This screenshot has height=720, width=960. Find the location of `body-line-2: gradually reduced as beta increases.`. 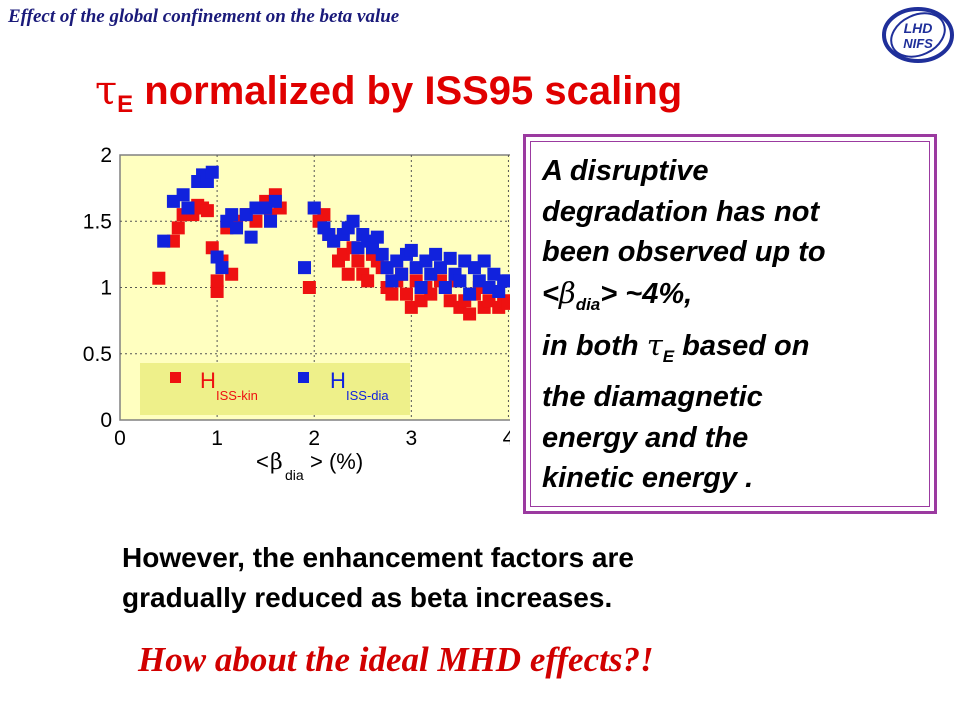

body-line-2: gradually reduced as beta increases. is located at coordinates (367, 597).